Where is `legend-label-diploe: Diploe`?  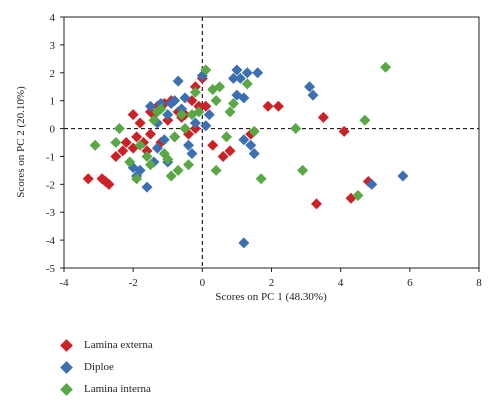 legend-label-diploe: Diploe is located at coordinates (99, 367).